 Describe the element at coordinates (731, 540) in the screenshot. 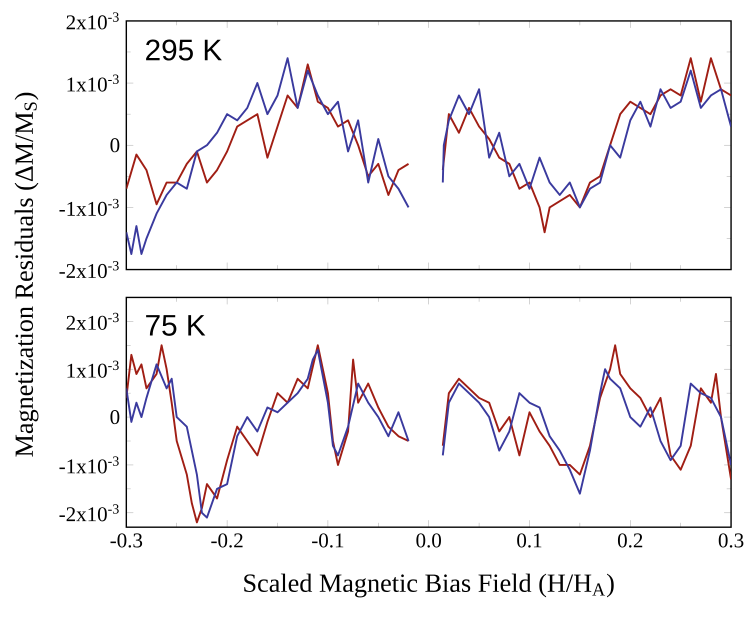

I see `x-tick-label: 0.3` at that location.